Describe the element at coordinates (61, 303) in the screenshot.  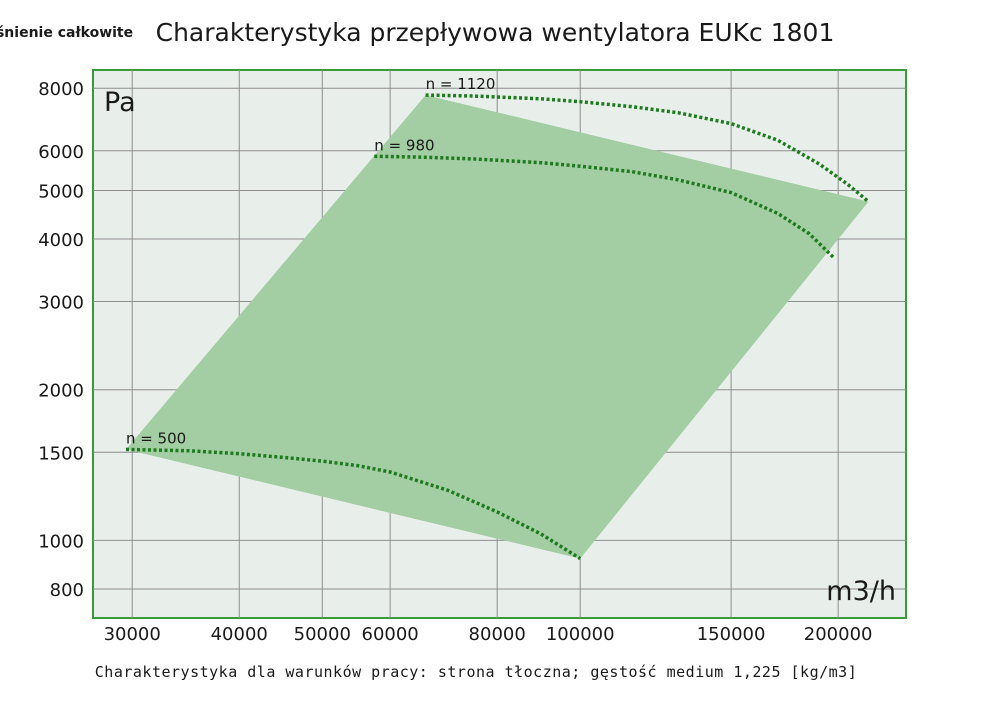
I see `y-tick-label-4: 3000` at that location.